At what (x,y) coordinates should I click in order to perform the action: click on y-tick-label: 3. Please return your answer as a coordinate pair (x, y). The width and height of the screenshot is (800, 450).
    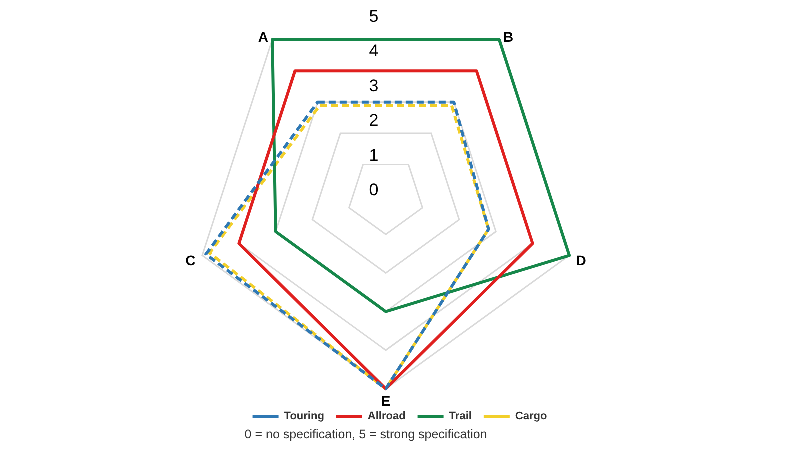
    Looking at the image, I should click on (374, 86).